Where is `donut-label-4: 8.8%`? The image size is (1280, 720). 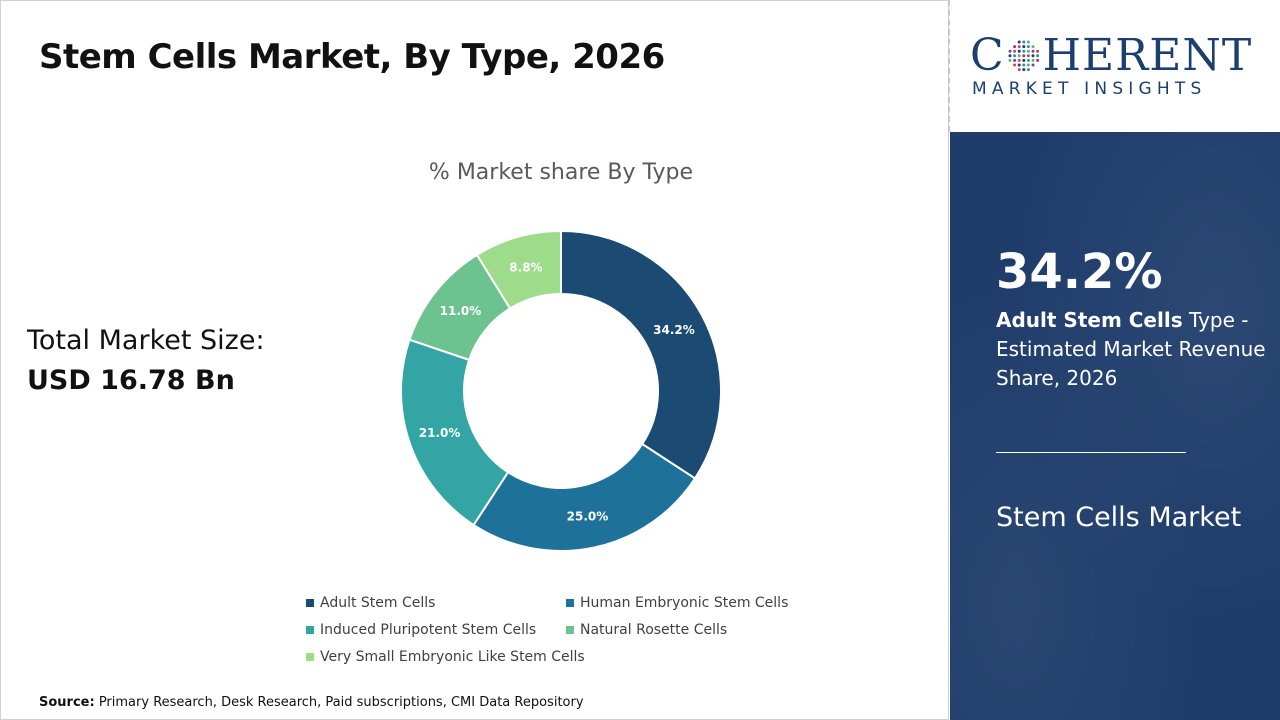
donut-label-4: 8.8% is located at coordinates (525, 267).